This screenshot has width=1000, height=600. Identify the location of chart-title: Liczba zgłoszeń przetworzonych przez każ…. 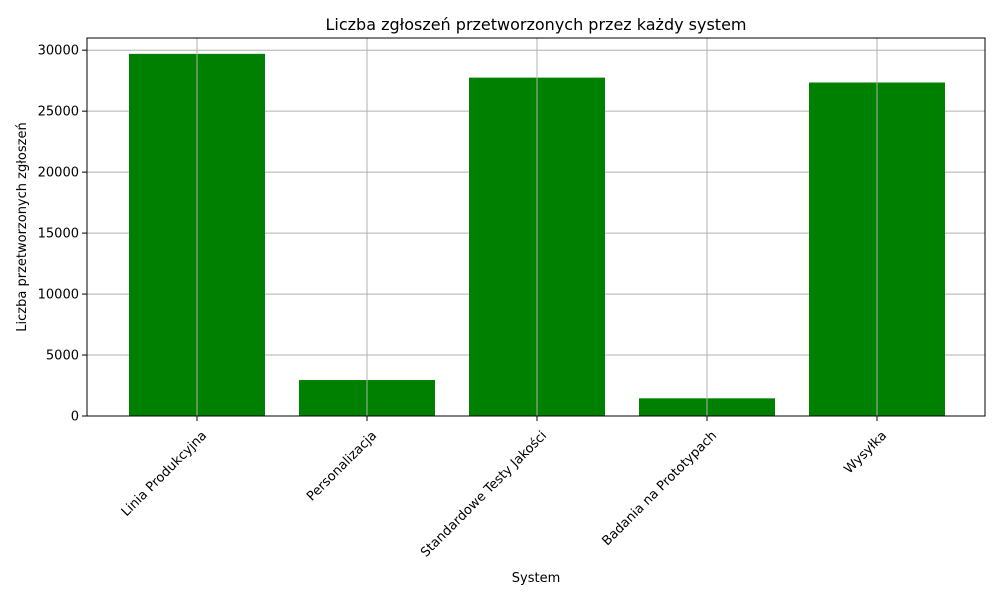
(535, 24).